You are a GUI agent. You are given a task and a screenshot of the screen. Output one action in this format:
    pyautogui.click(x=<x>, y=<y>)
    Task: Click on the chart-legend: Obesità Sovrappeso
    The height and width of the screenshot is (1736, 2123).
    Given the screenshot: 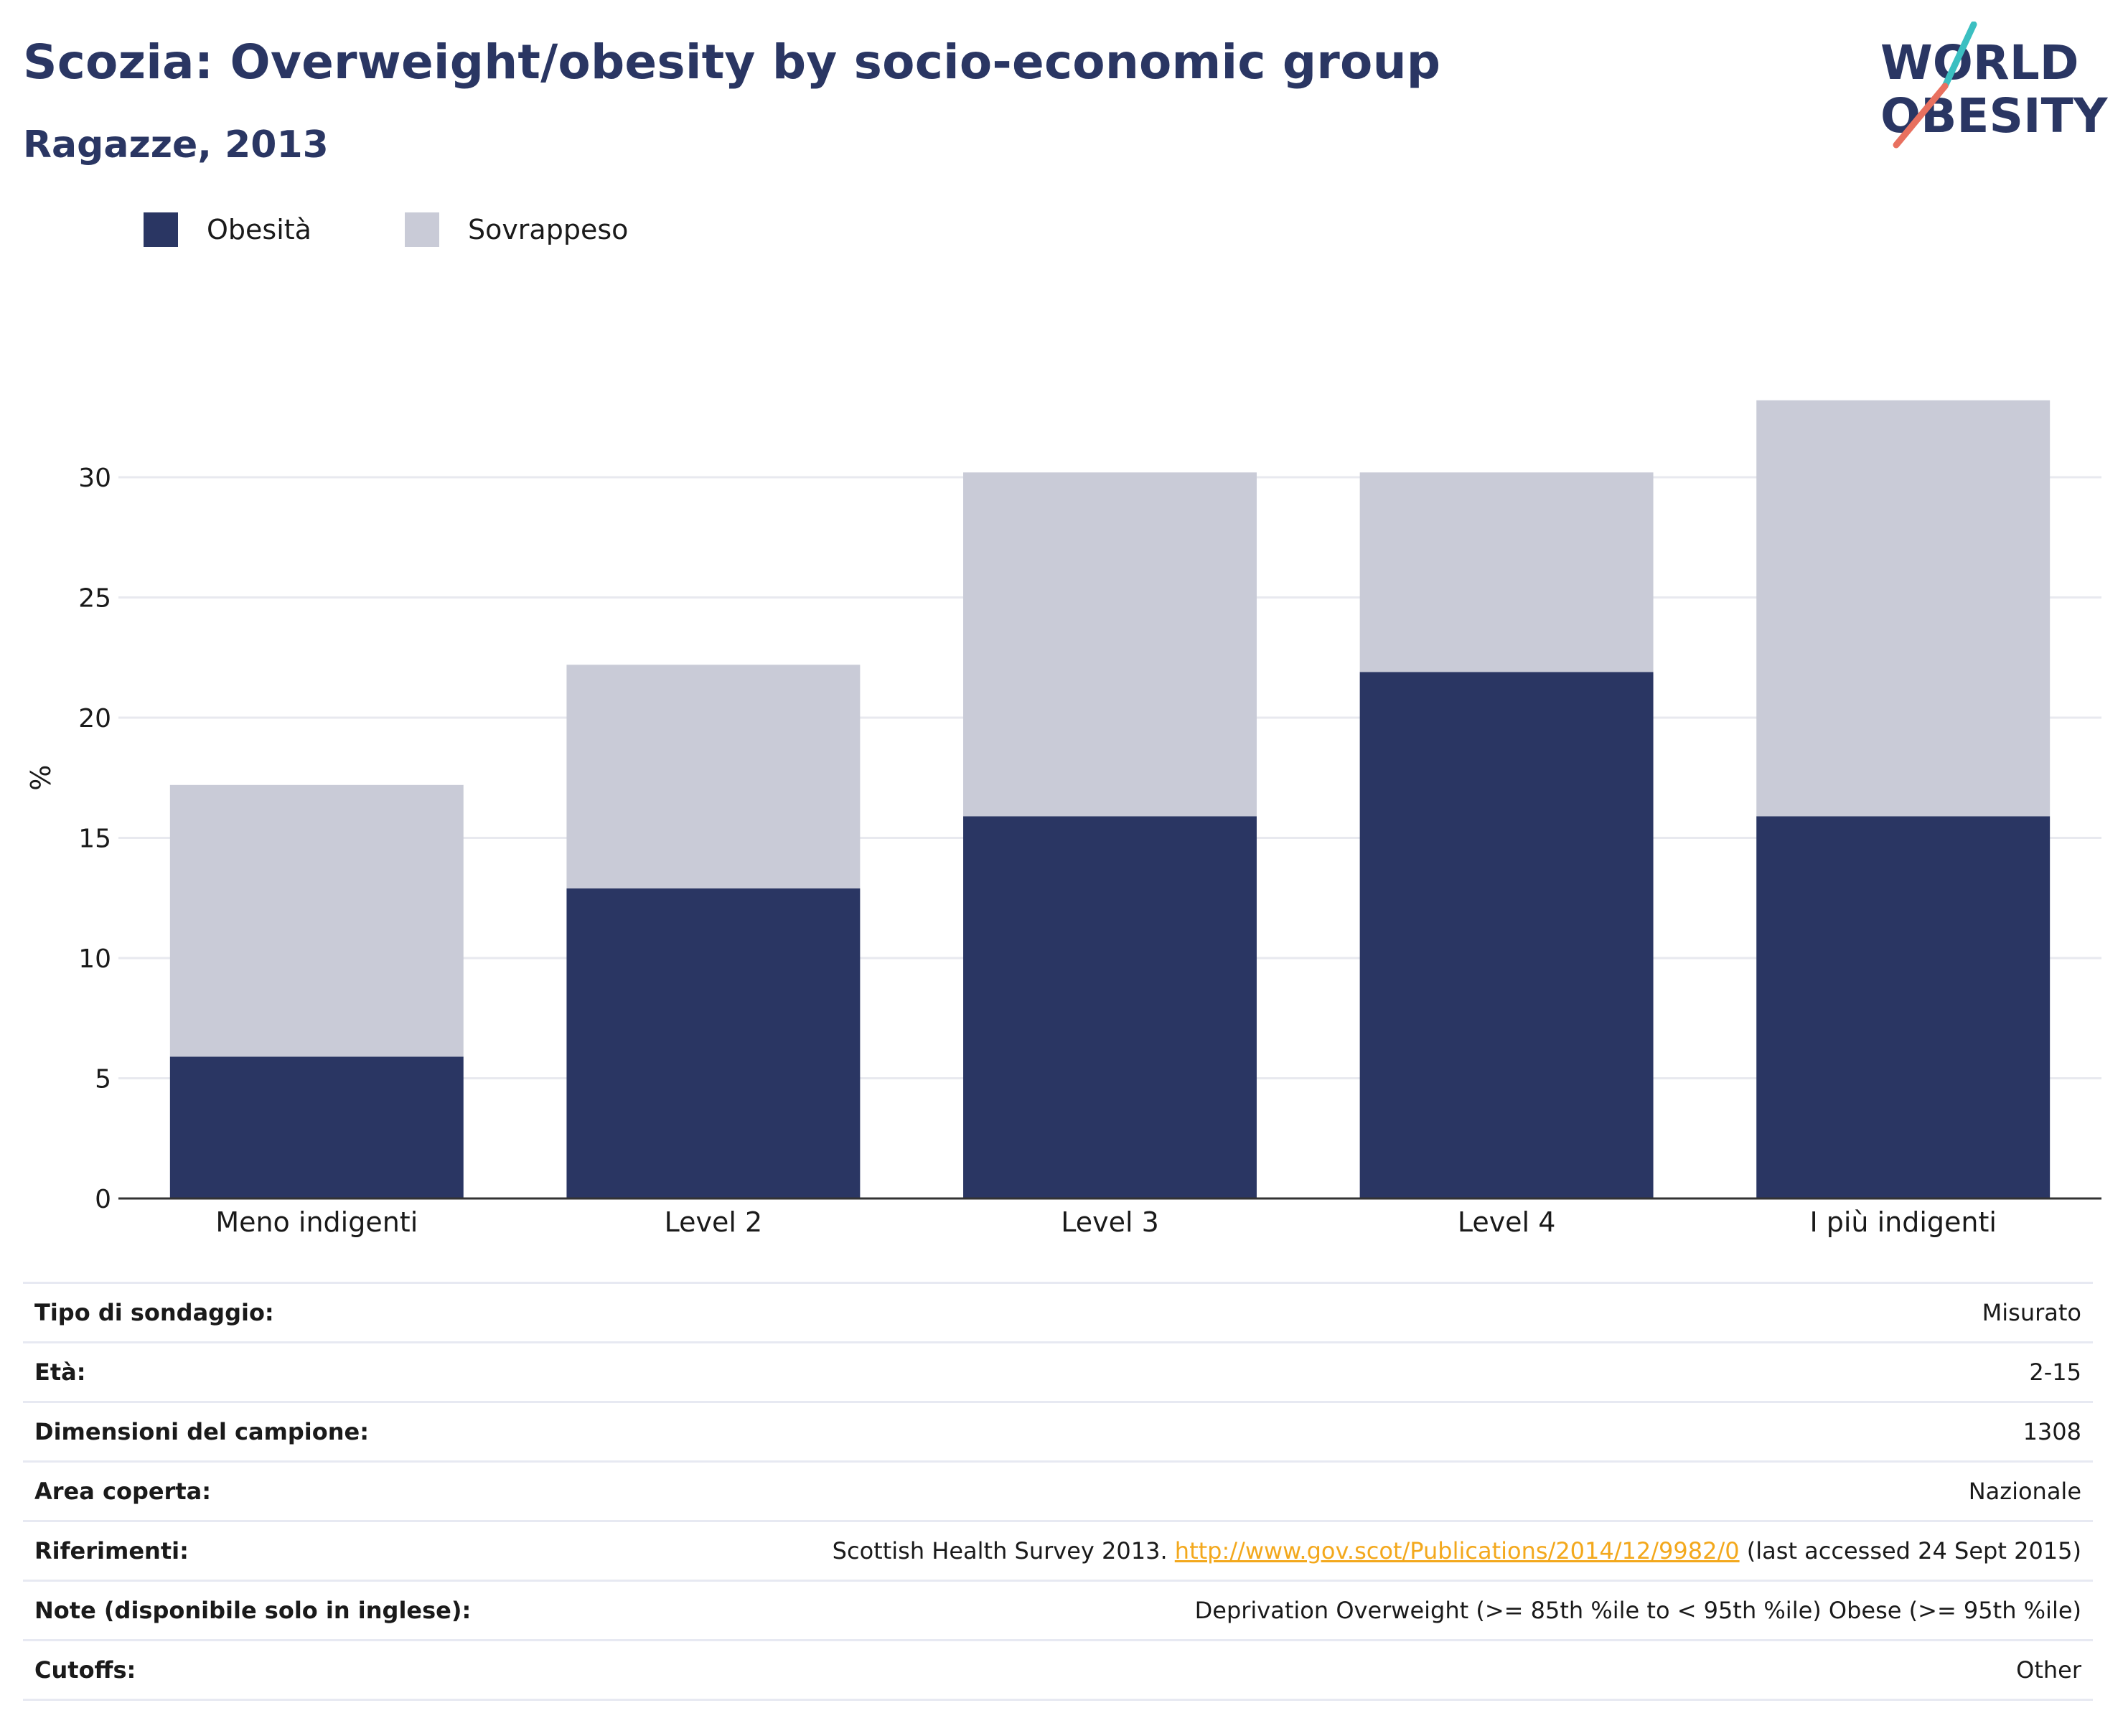 What is the action you would take?
    pyautogui.click(x=432, y=229)
    